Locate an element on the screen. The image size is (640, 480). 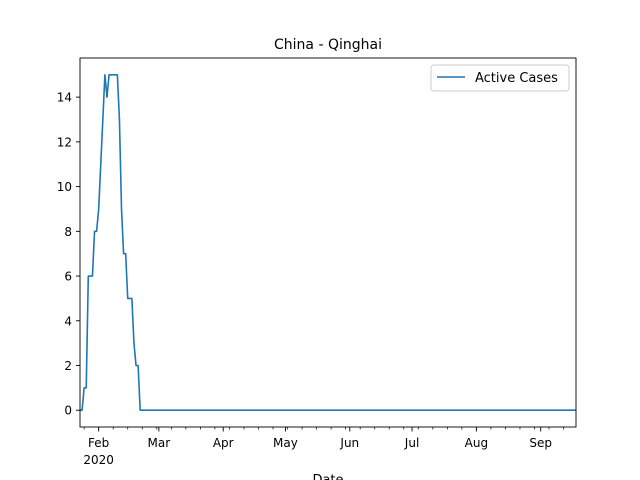
y-tick-label: 10 is located at coordinates (64, 187).